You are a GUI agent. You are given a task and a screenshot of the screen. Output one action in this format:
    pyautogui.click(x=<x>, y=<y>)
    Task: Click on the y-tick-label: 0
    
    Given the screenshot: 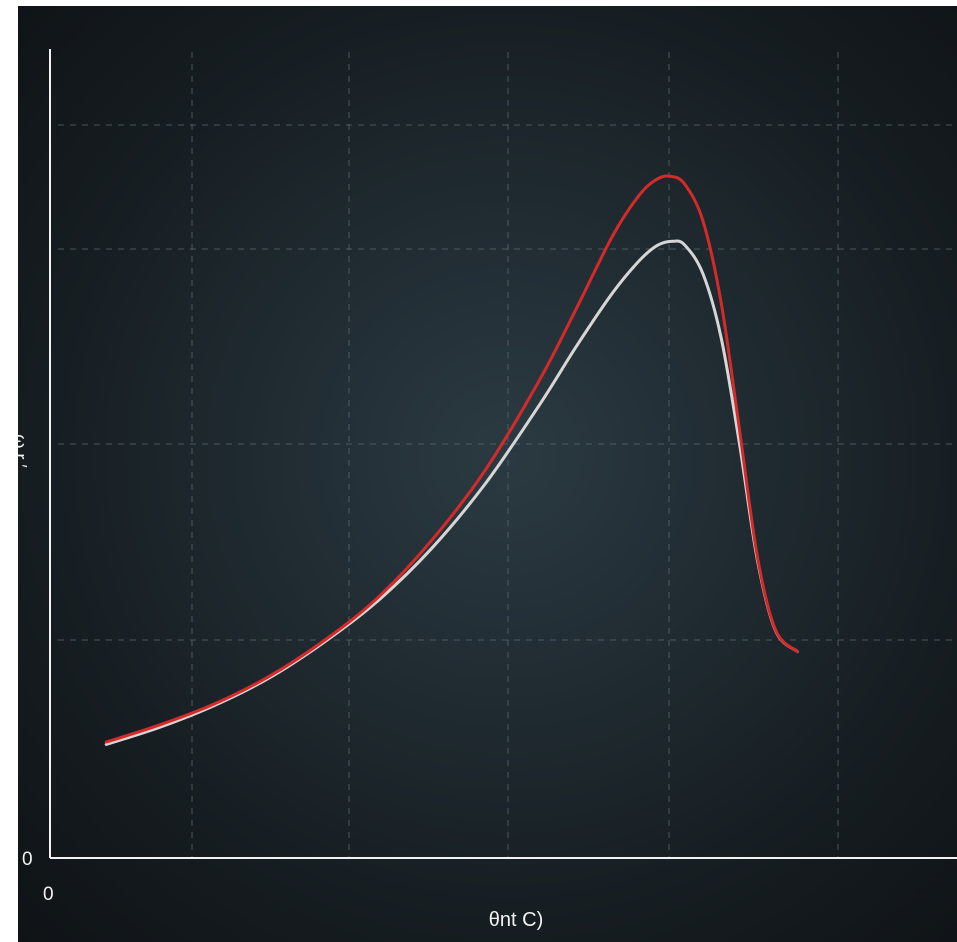 What is the action you would take?
    pyautogui.click(x=27, y=859)
    